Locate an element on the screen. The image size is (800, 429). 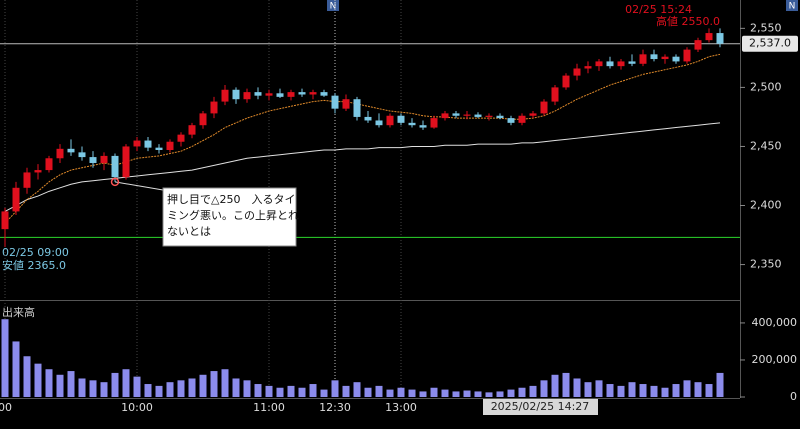
x-tick-label: 00 is located at coordinates (6, 407).